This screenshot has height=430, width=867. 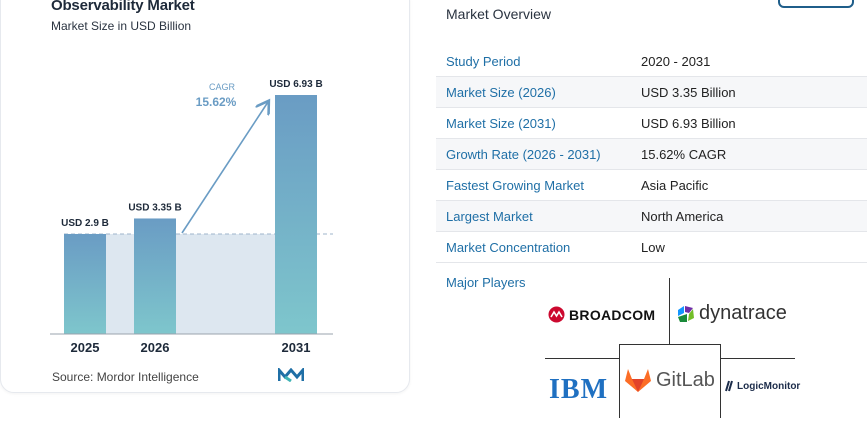 What do you see at coordinates (155, 276) in the screenshot?
I see `bar-2026` at bounding box center [155, 276].